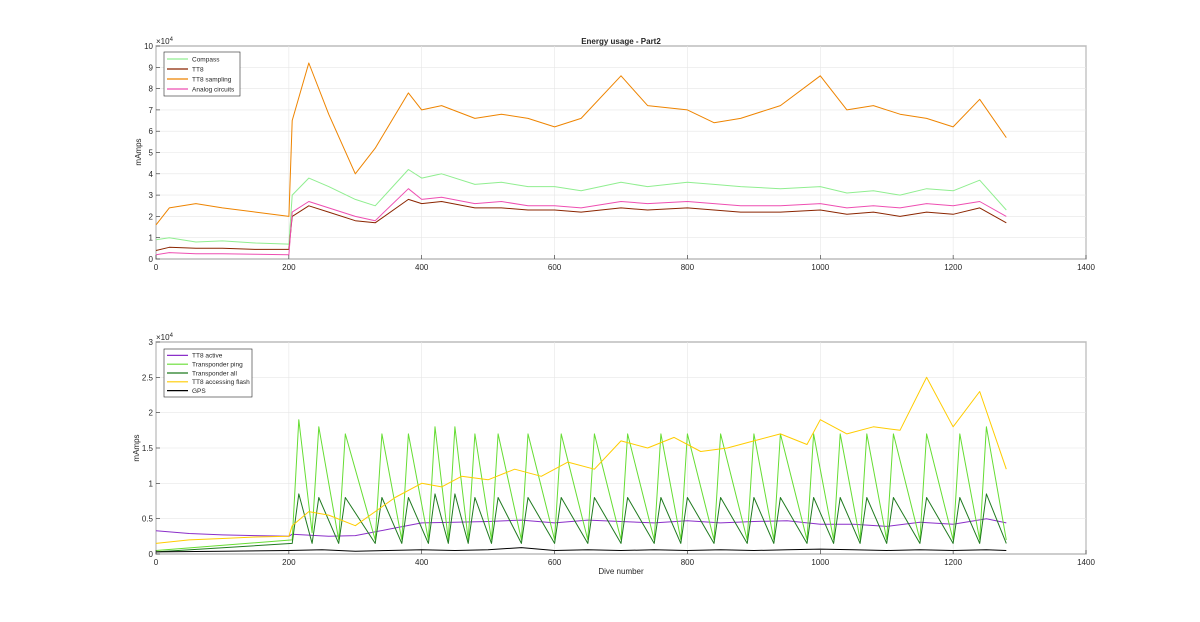  What do you see at coordinates (151, 131) in the screenshot?
I see `y-tick-label: 6` at bounding box center [151, 131].